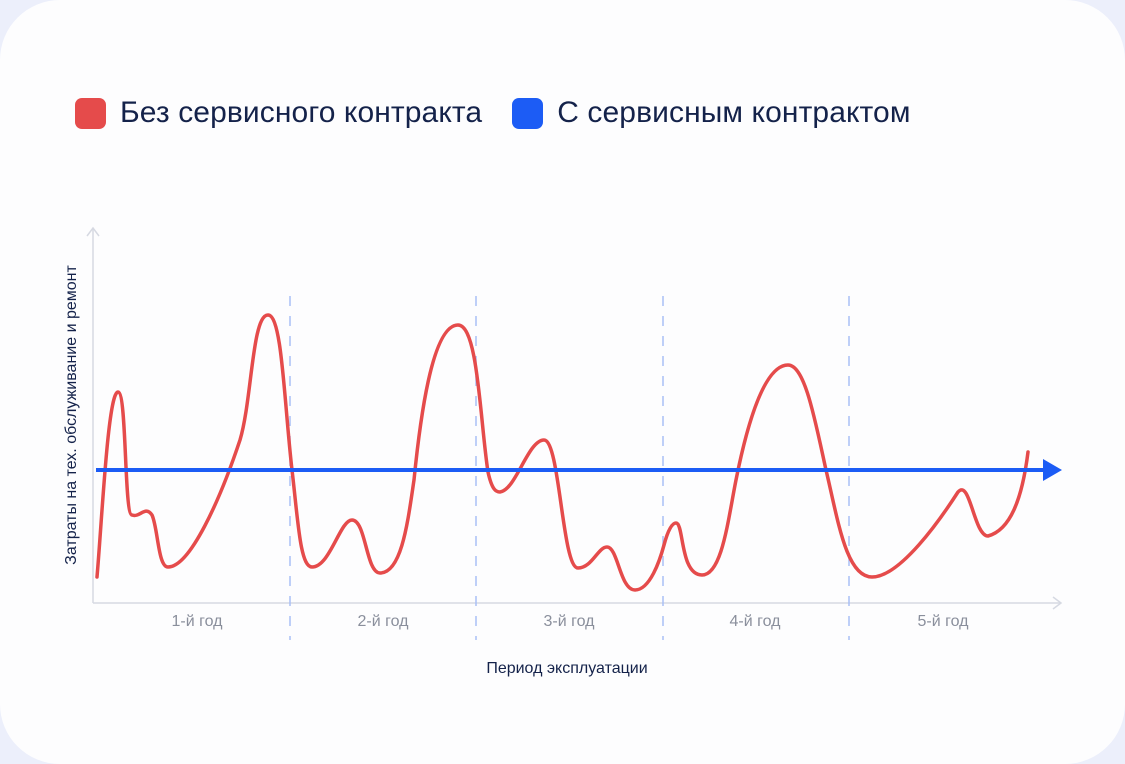  Describe the element at coordinates (755, 621) in the screenshot. I see `x-tick-year-4: 4-й год` at that location.